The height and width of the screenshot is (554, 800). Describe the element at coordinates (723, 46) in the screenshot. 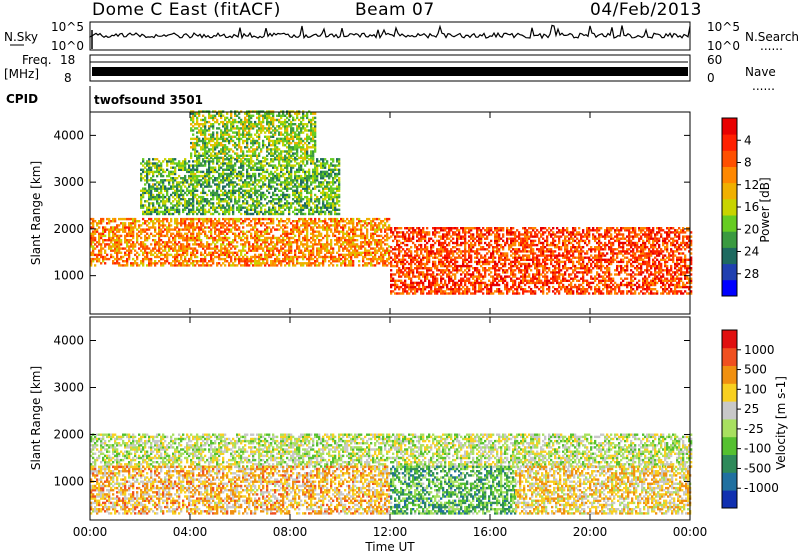

I see `nsearch-tick-bottom: 10^0` at that location.